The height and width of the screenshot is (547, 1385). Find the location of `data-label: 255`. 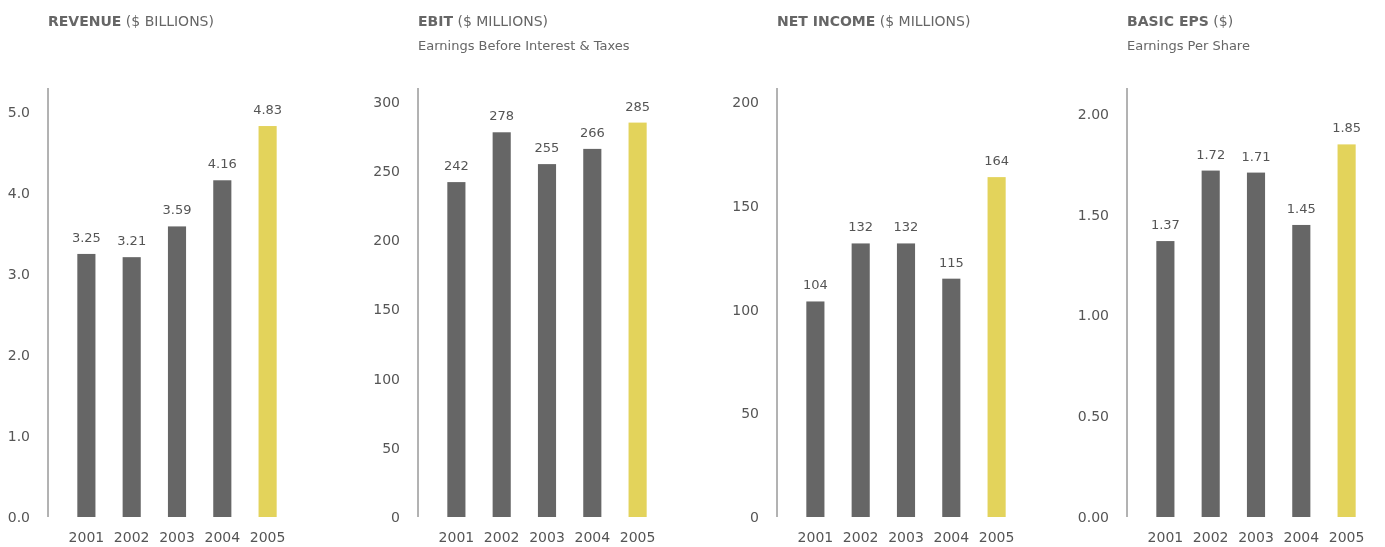

data-label: 255 is located at coordinates (547, 148).